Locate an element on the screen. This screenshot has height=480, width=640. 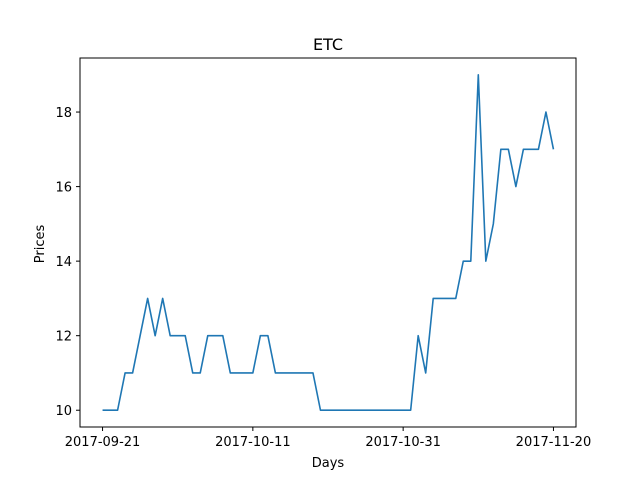
x-tick-label: 2017-10-31 is located at coordinates (403, 442).